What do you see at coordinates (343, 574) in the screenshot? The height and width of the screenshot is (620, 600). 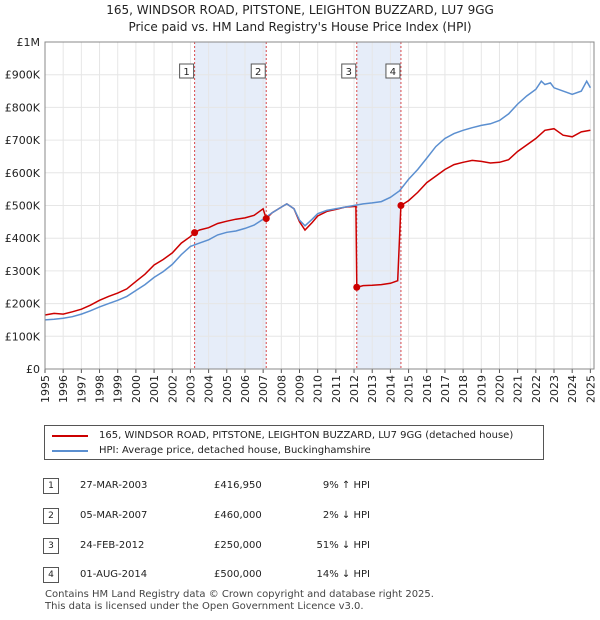 I see `transaction-hpi: 14% ↓ HPI` at bounding box center [343, 574].